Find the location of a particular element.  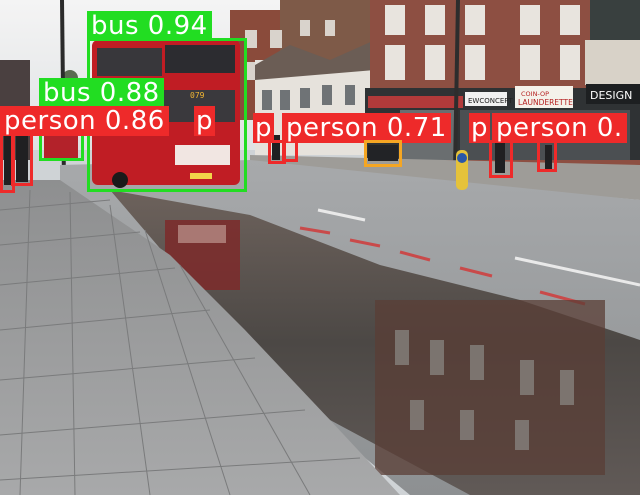

shop-sign-launderette is located at coordinates (544, 97).